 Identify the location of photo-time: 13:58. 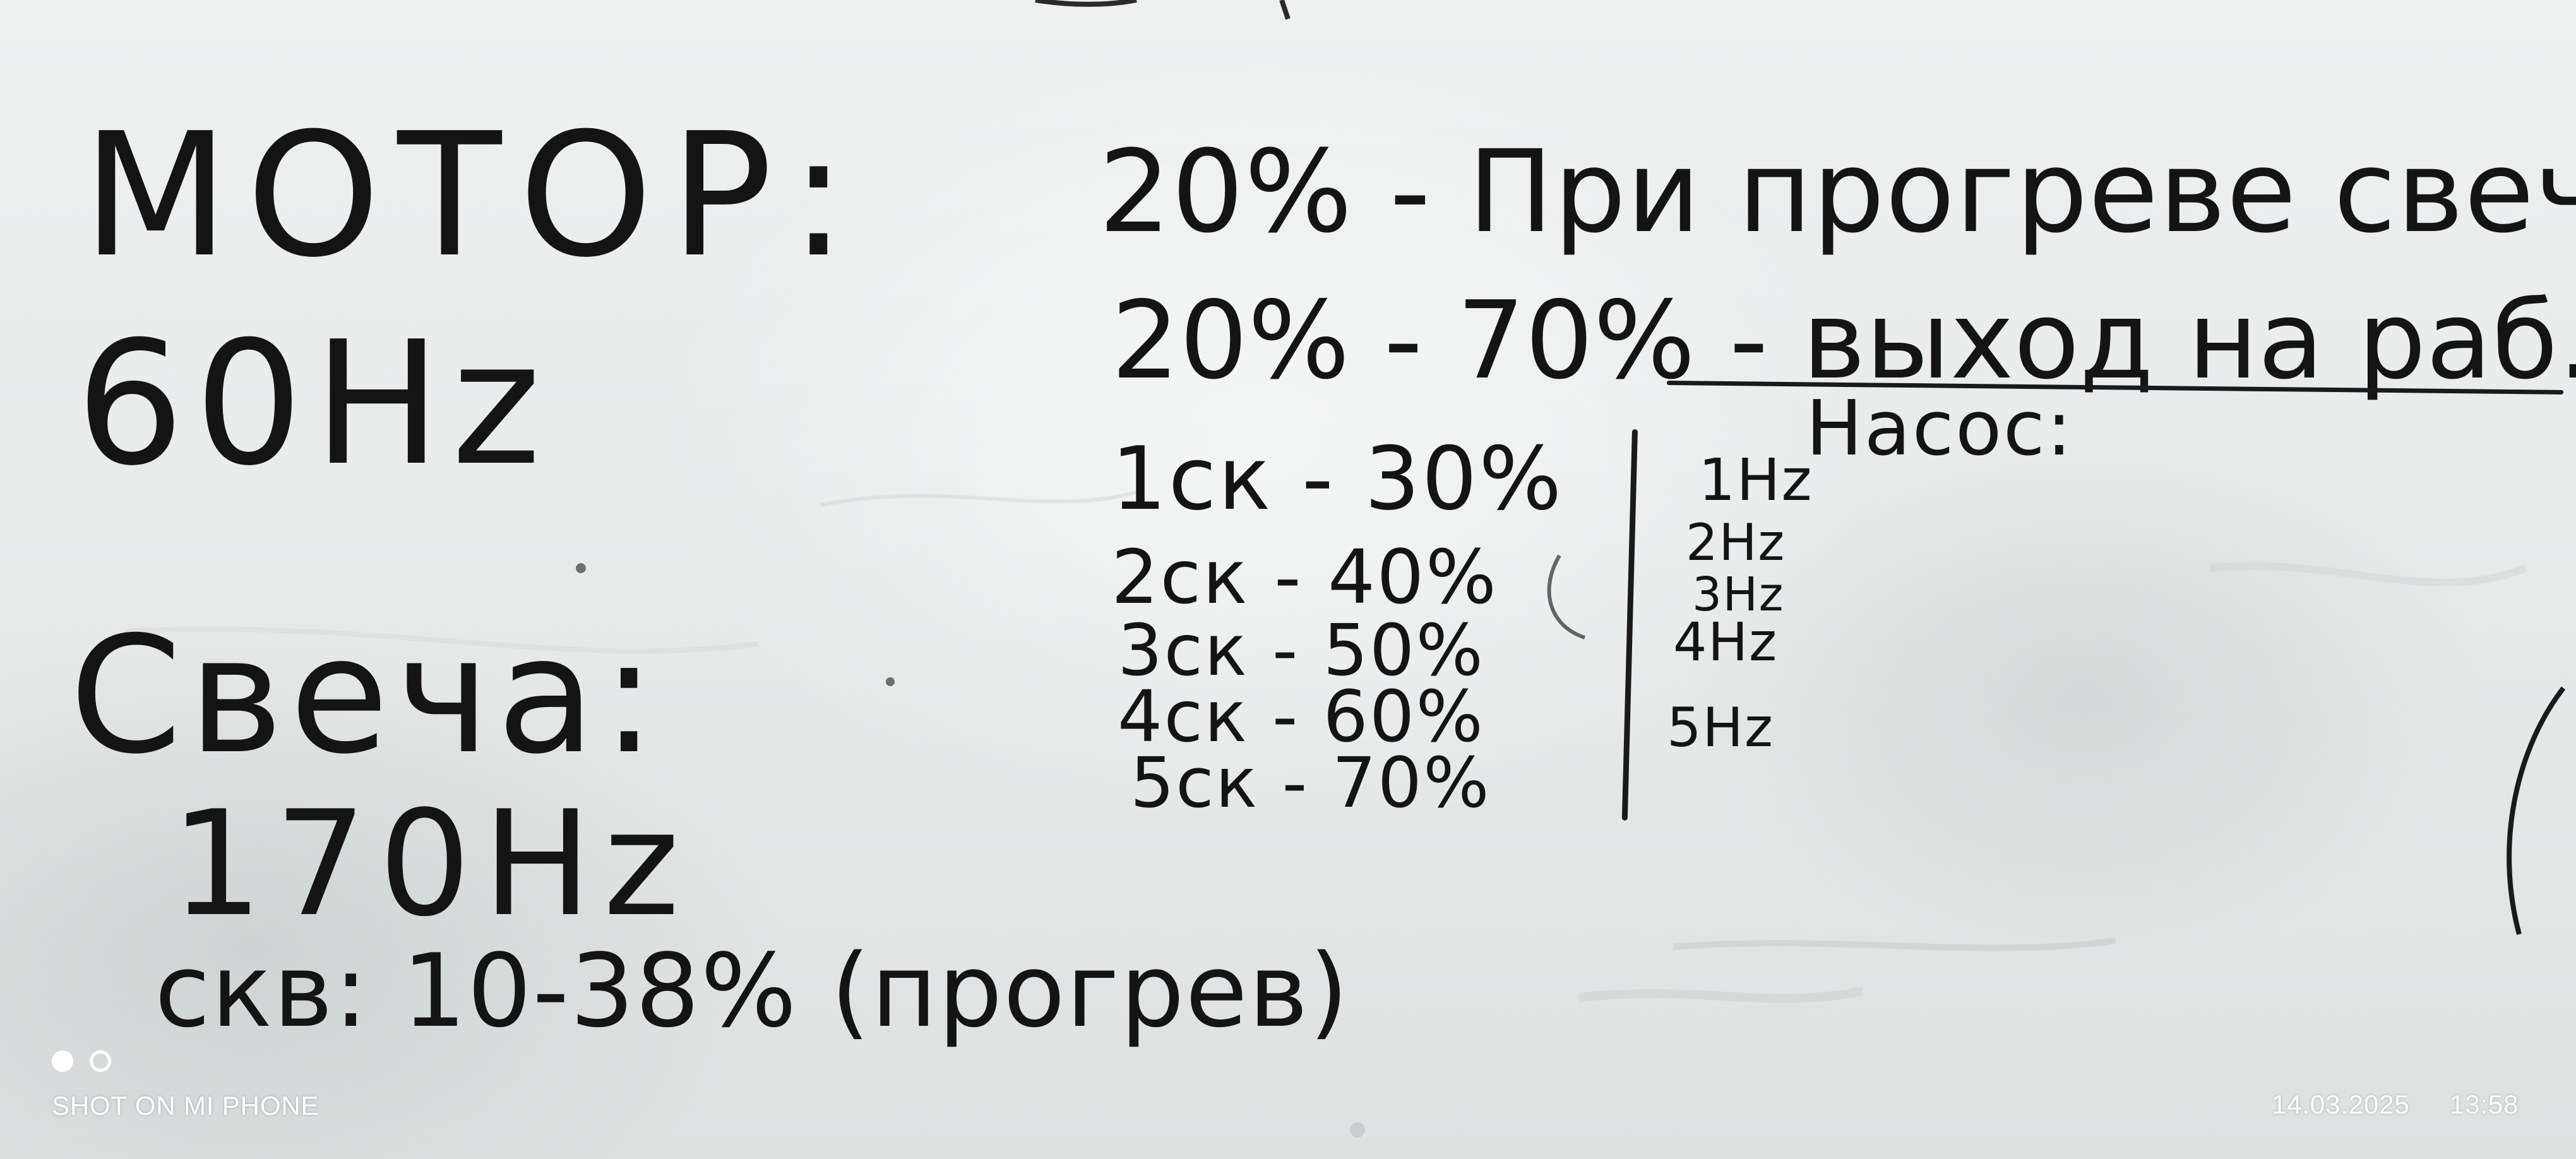
(2484, 1105).